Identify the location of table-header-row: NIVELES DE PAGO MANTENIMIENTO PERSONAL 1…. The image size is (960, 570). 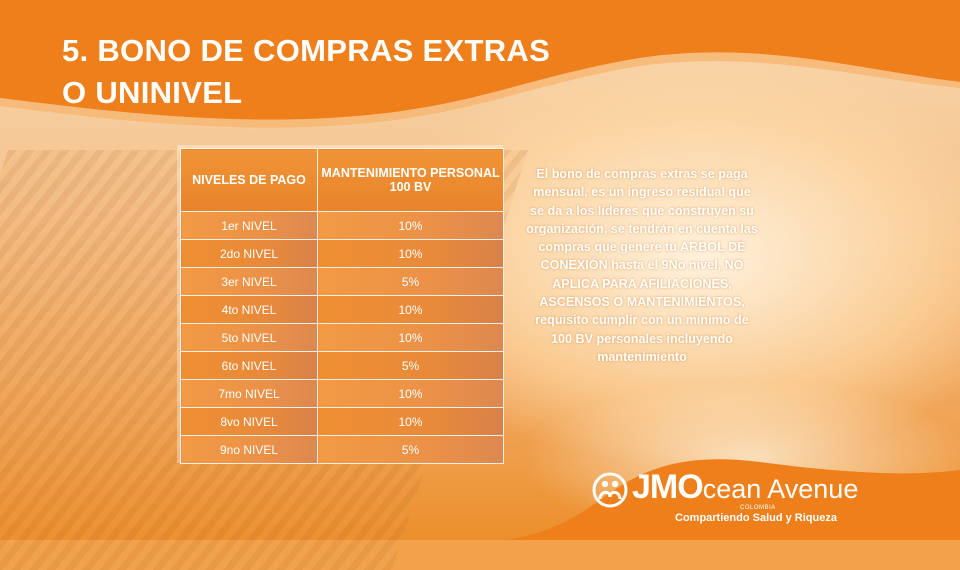
(342, 180).